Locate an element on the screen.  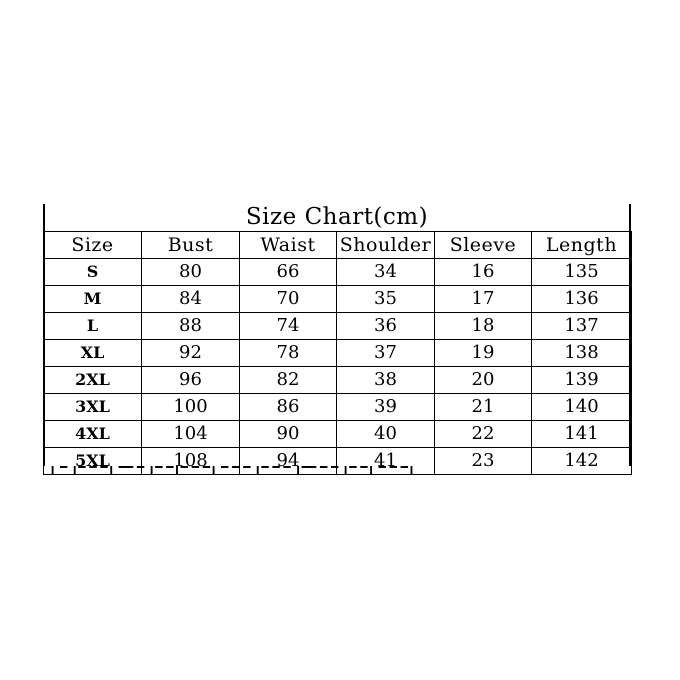
header-sleeve: Sleeve is located at coordinates (483, 245).